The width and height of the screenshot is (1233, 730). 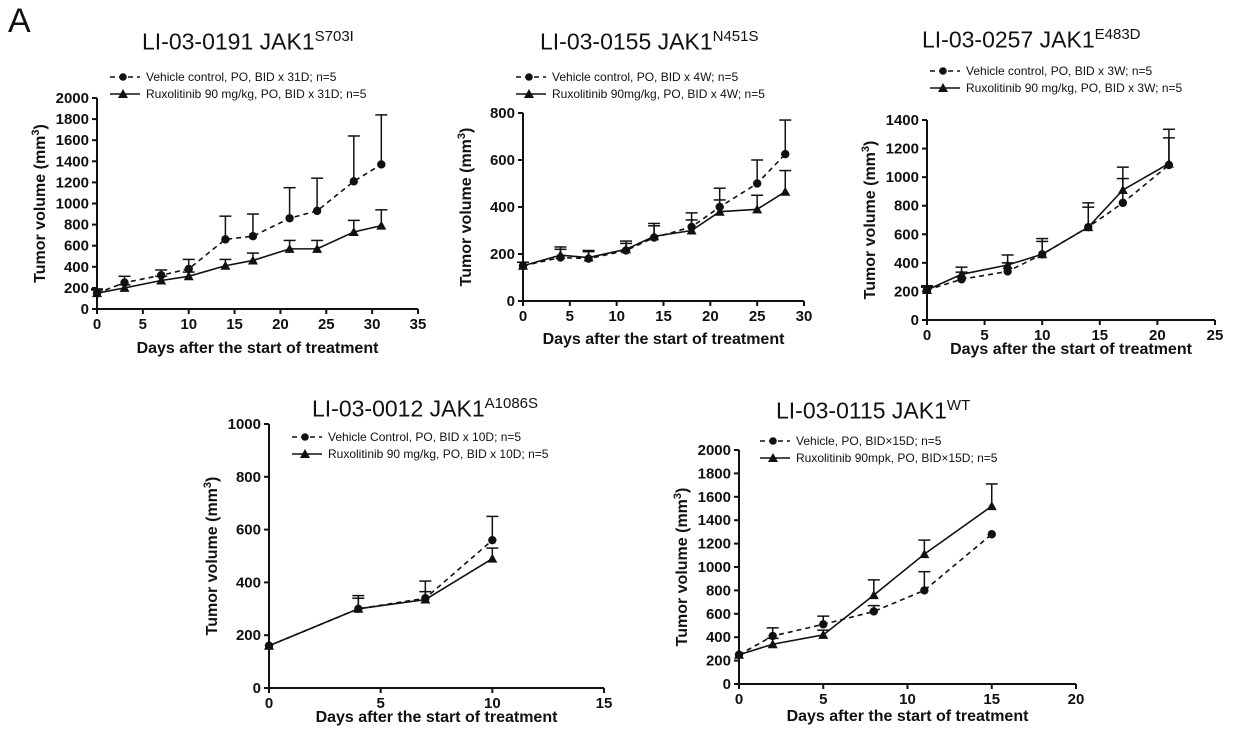 I want to click on chart3-y-tick-label: 1400, so click(x=902, y=120).